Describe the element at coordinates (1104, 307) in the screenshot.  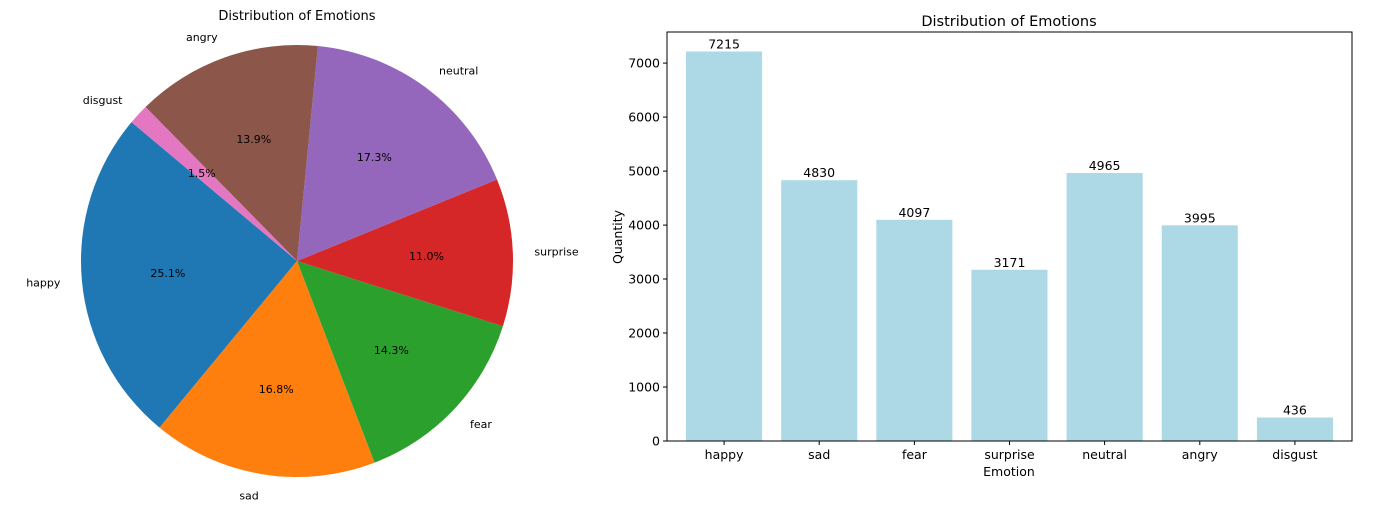
I see `bar-neutral` at that location.